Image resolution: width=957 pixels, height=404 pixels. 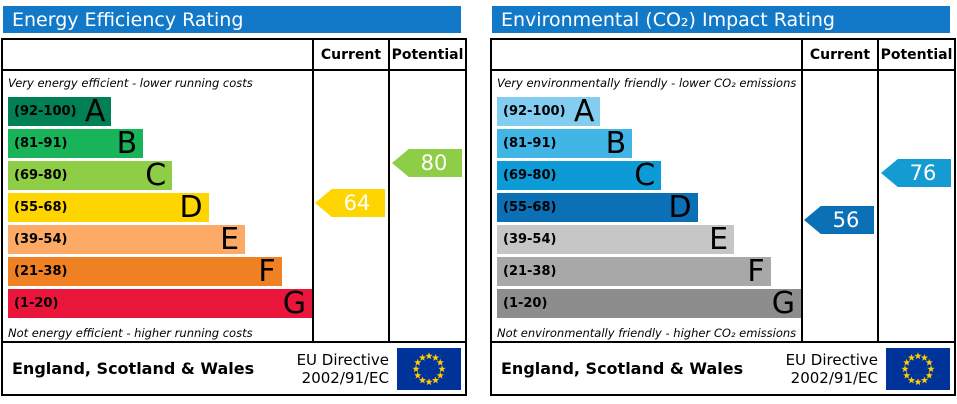 I want to click on current-value-cell: 56, so click(x=839, y=206).